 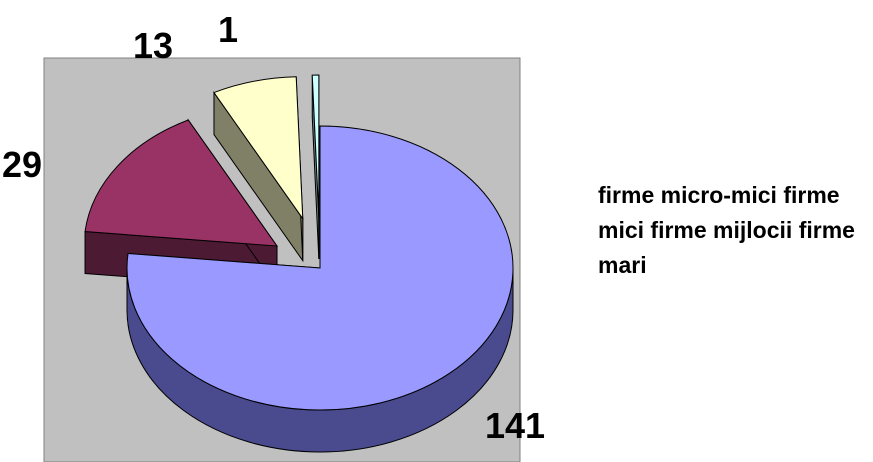 I want to click on legend-entry-mari: firme mari, so click(x=726, y=247).